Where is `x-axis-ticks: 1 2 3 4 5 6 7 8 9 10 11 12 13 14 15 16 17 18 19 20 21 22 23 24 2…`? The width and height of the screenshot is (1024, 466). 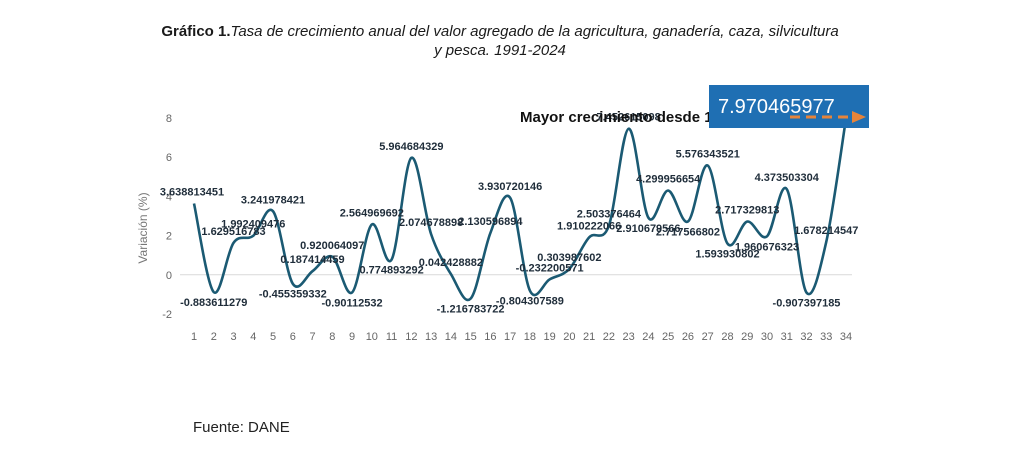
x-axis-ticks: 1 2 3 4 5 6 7 8 9 10 11 12 13 14 15 16 17 18 19 20 21 22 23 24 2… is located at coordinates (521, 337).